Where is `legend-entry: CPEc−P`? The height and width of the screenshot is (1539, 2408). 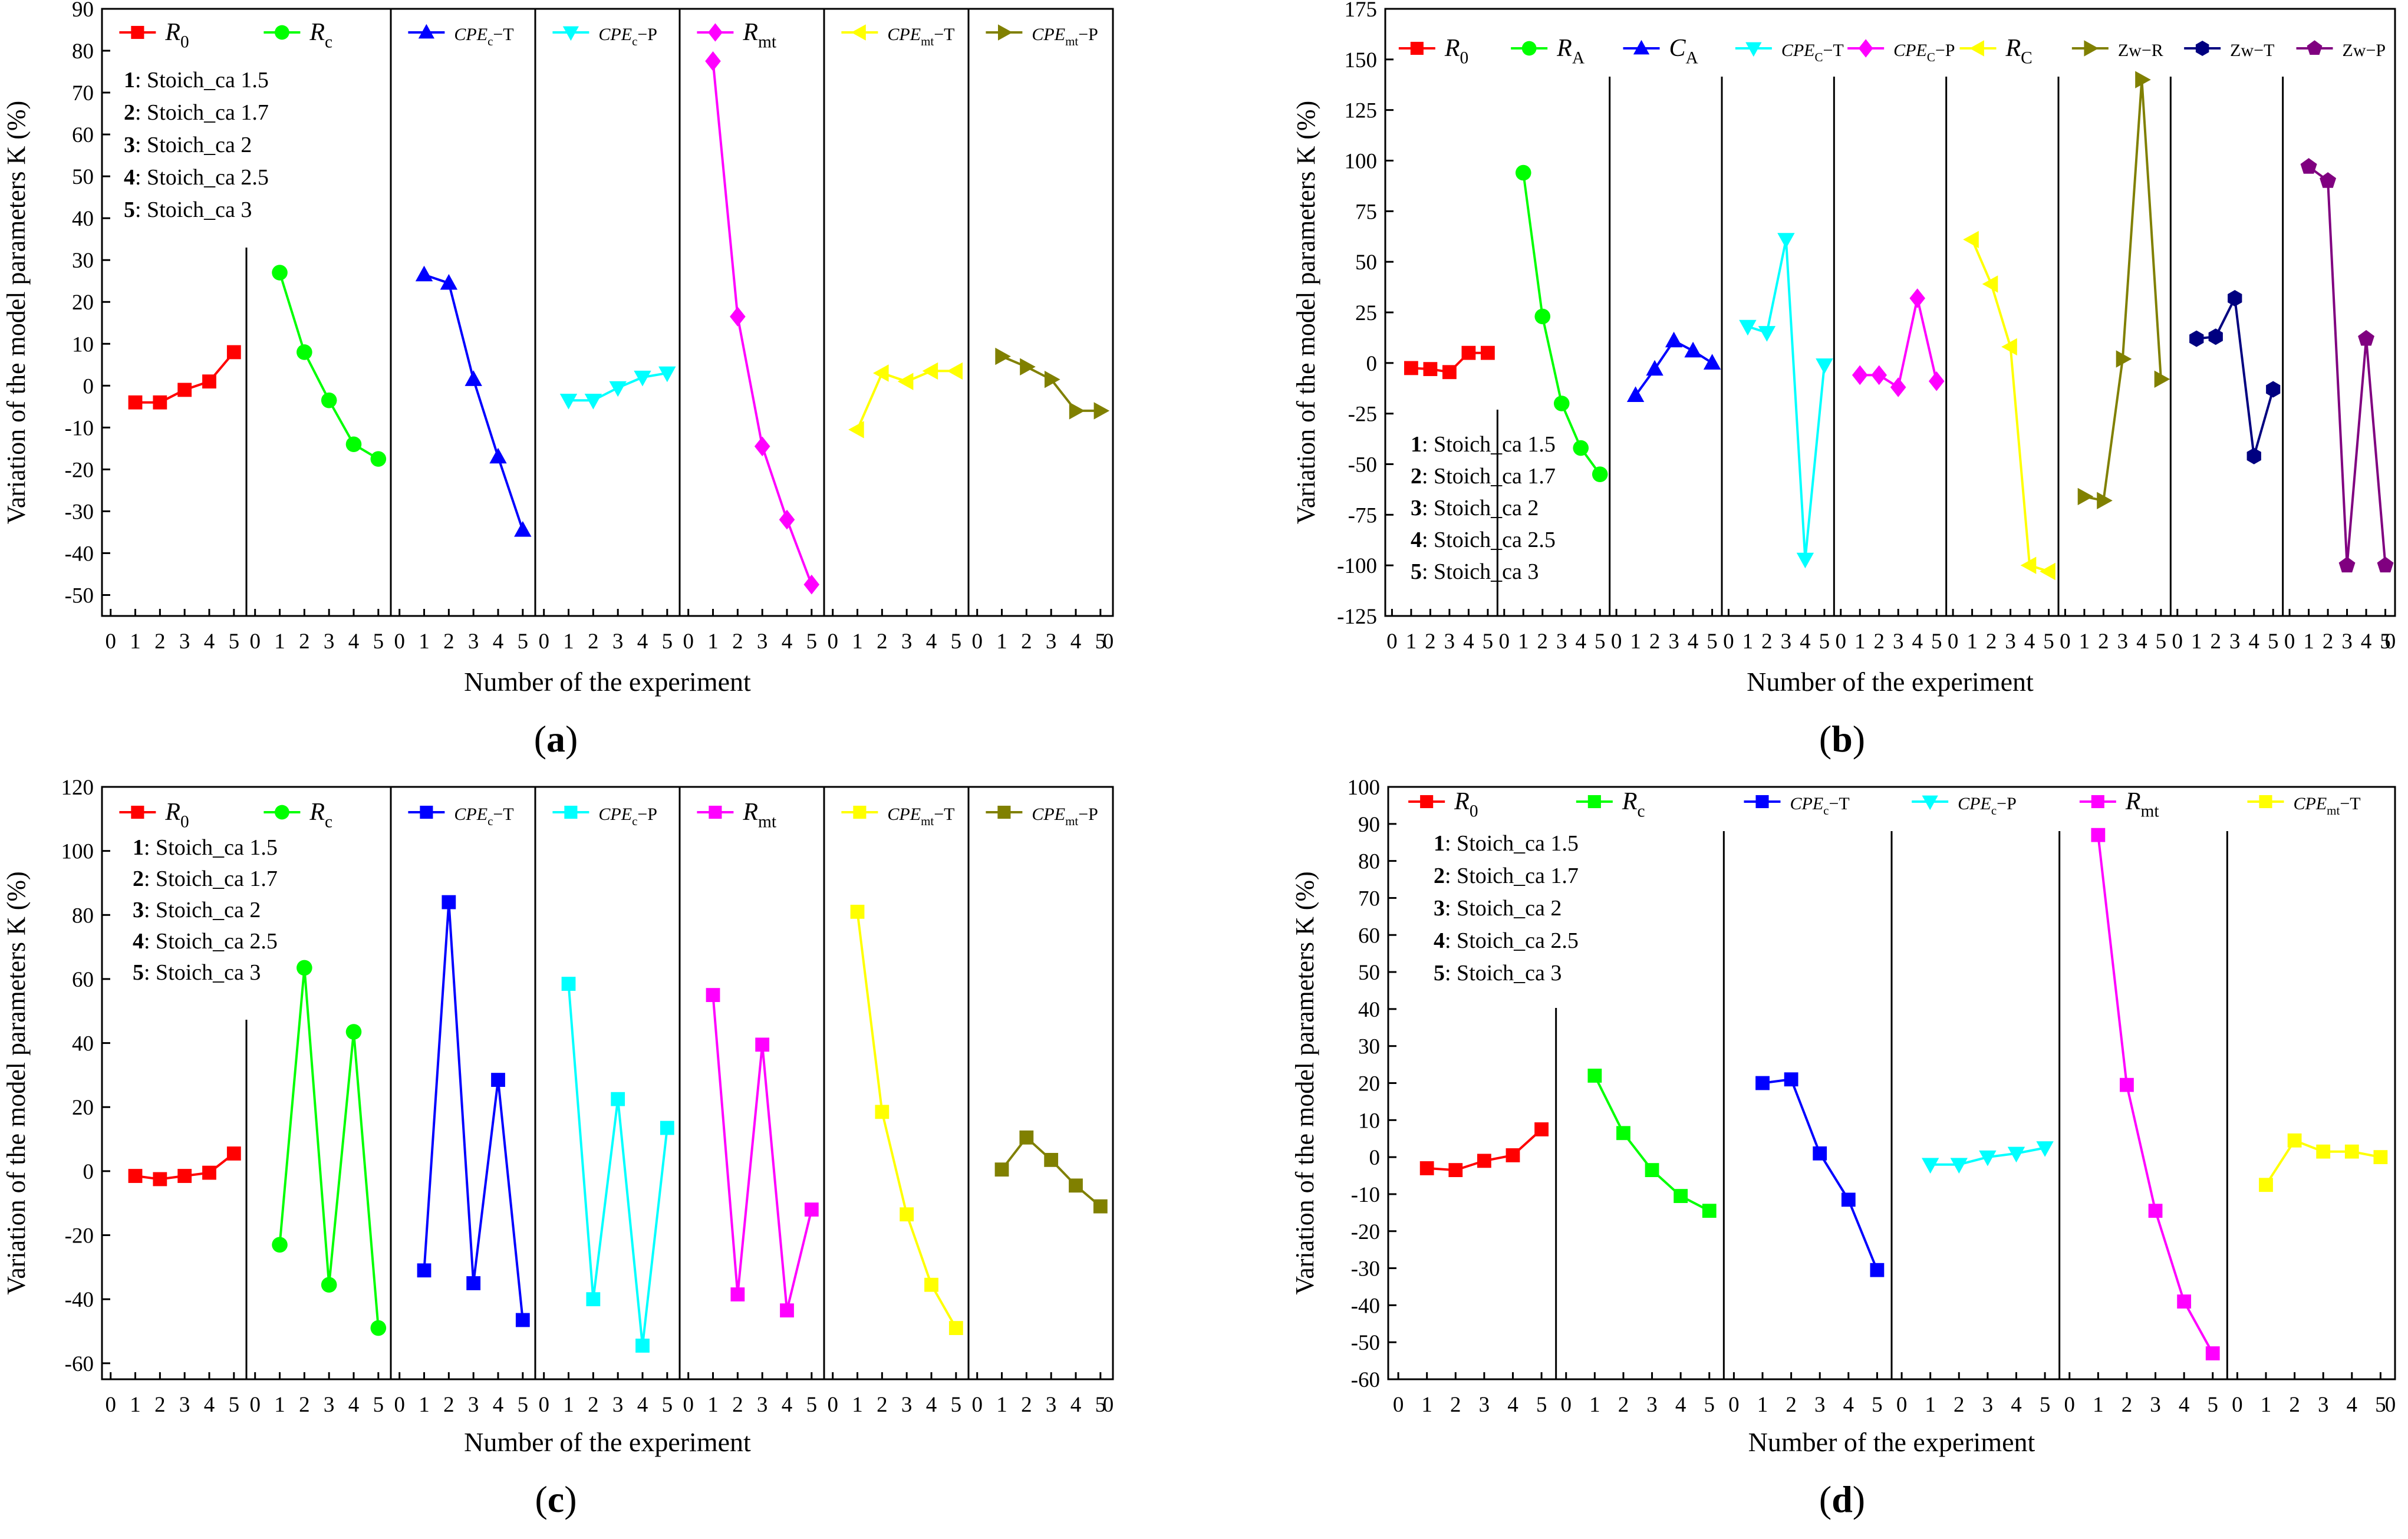 legend-entry: CPEc−P is located at coordinates (1964, 806).